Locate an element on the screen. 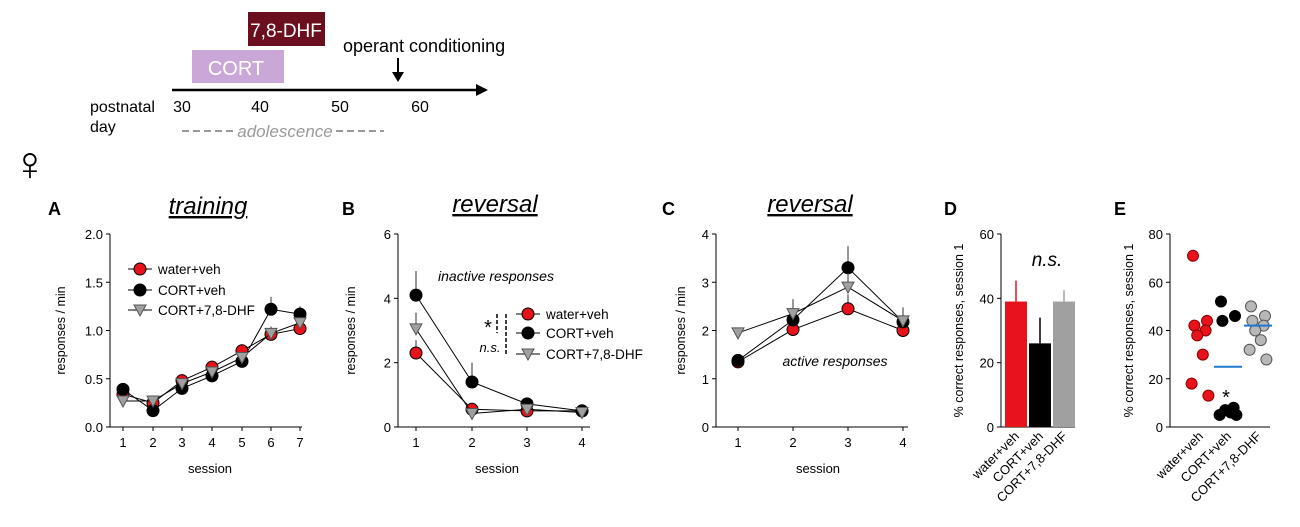 The image size is (1300, 527). y-axis-label-c: responses / min is located at coordinates (681, 330).